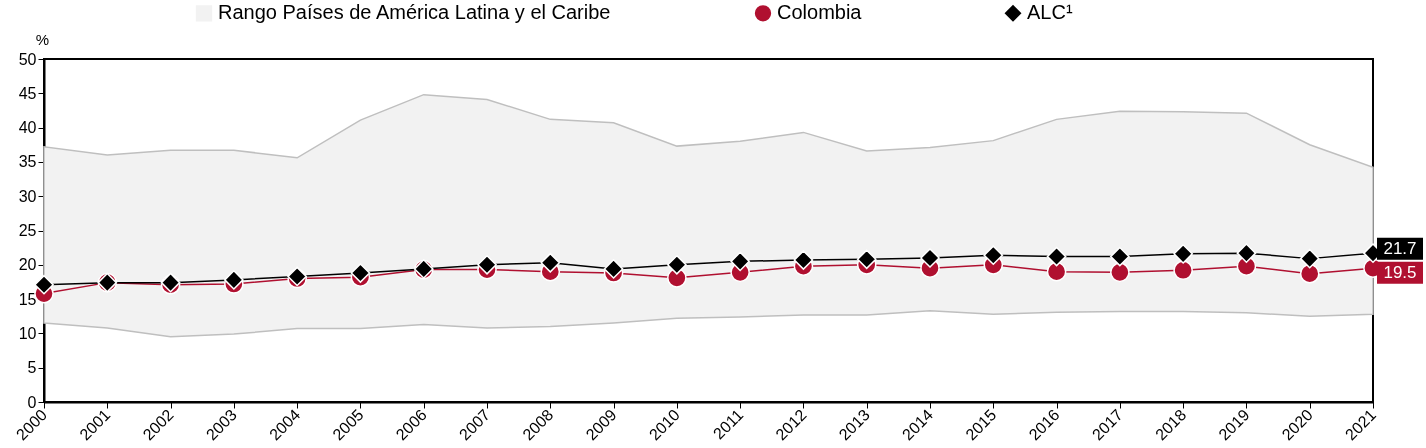 Image resolution: width=1426 pixels, height=448 pixels. What do you see at coordinates (27, 162) in the screenshot?
I see `y-tick-label: 35` at bounding box center [27, 162].